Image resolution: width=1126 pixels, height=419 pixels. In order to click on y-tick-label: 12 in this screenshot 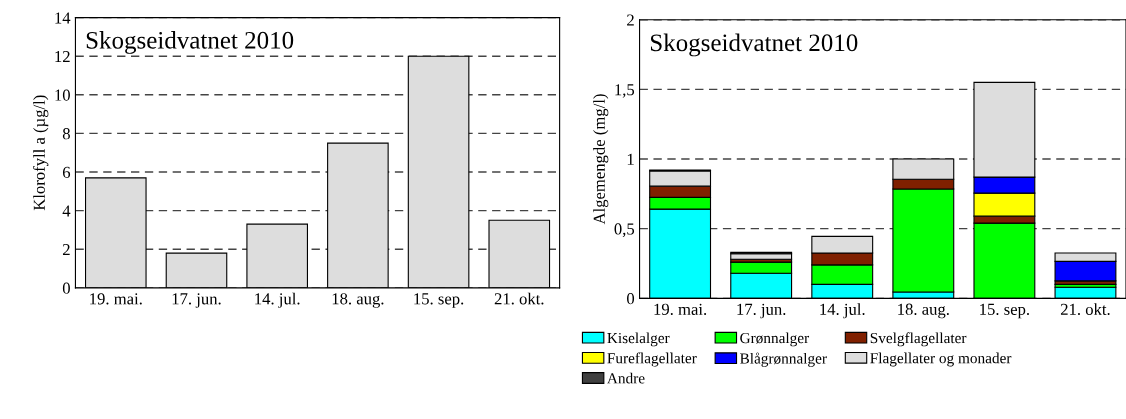, I will do `click(62, 56)`.